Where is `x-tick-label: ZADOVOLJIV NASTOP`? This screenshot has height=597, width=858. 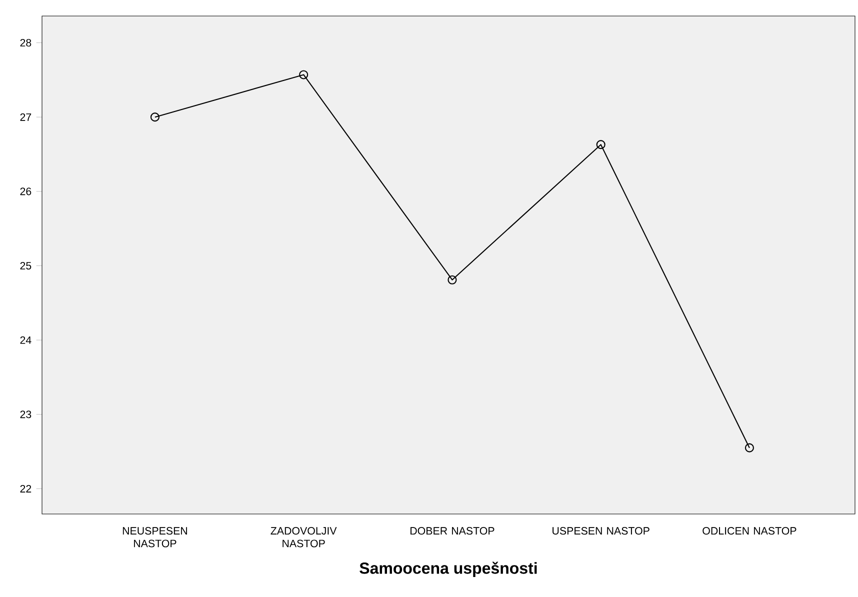
x-tick-label: ZADOVOLJIV NASTOP is located at coordinates (303, 537).